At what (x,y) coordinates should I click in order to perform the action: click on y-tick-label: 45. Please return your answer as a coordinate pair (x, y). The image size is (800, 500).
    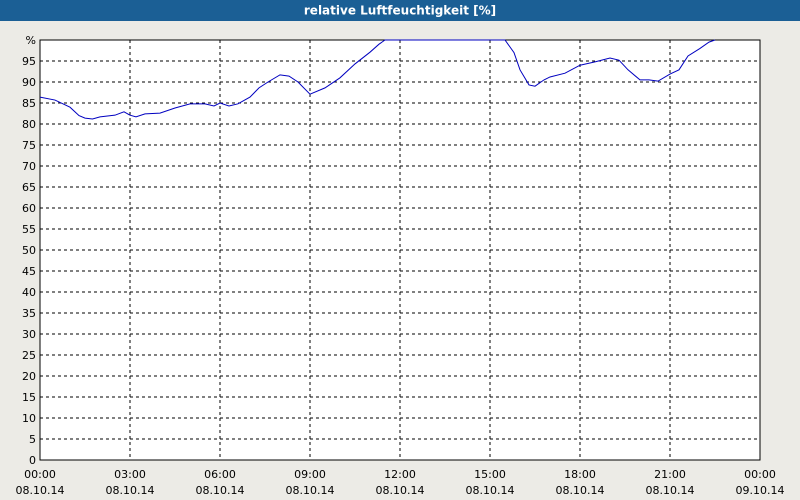
    Looking at the image, I should click on (29, 271).